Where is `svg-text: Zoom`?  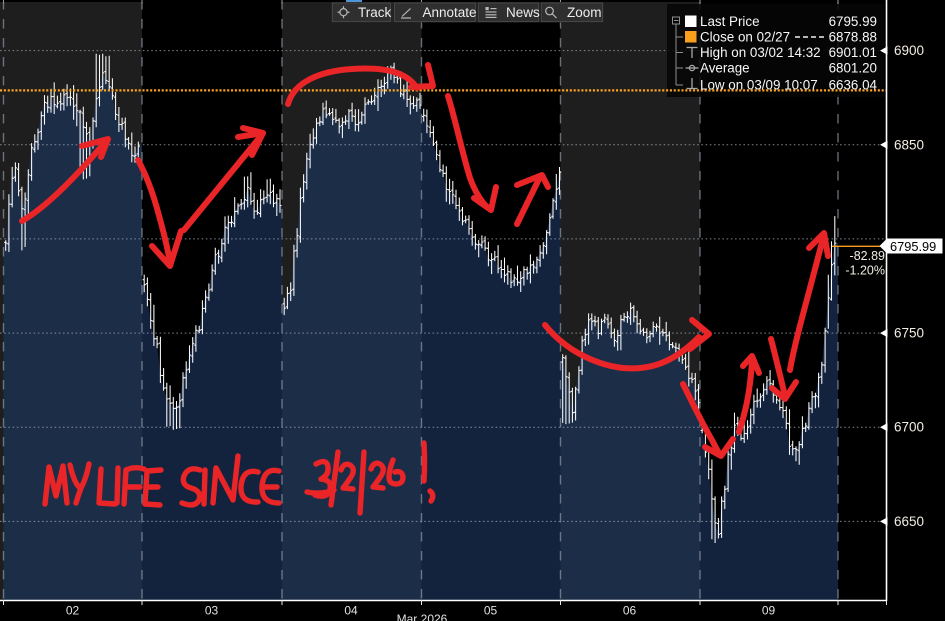 svg-text: Zoom is located at coordinates (584, 12).